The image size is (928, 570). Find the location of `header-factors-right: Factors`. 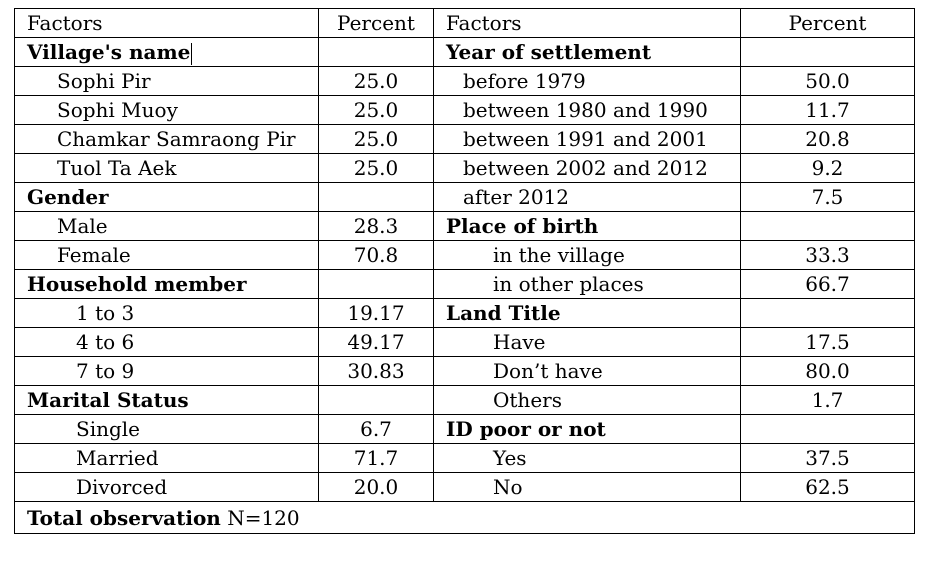

header-factors-right: Factors is located at coordinates (587, 23).